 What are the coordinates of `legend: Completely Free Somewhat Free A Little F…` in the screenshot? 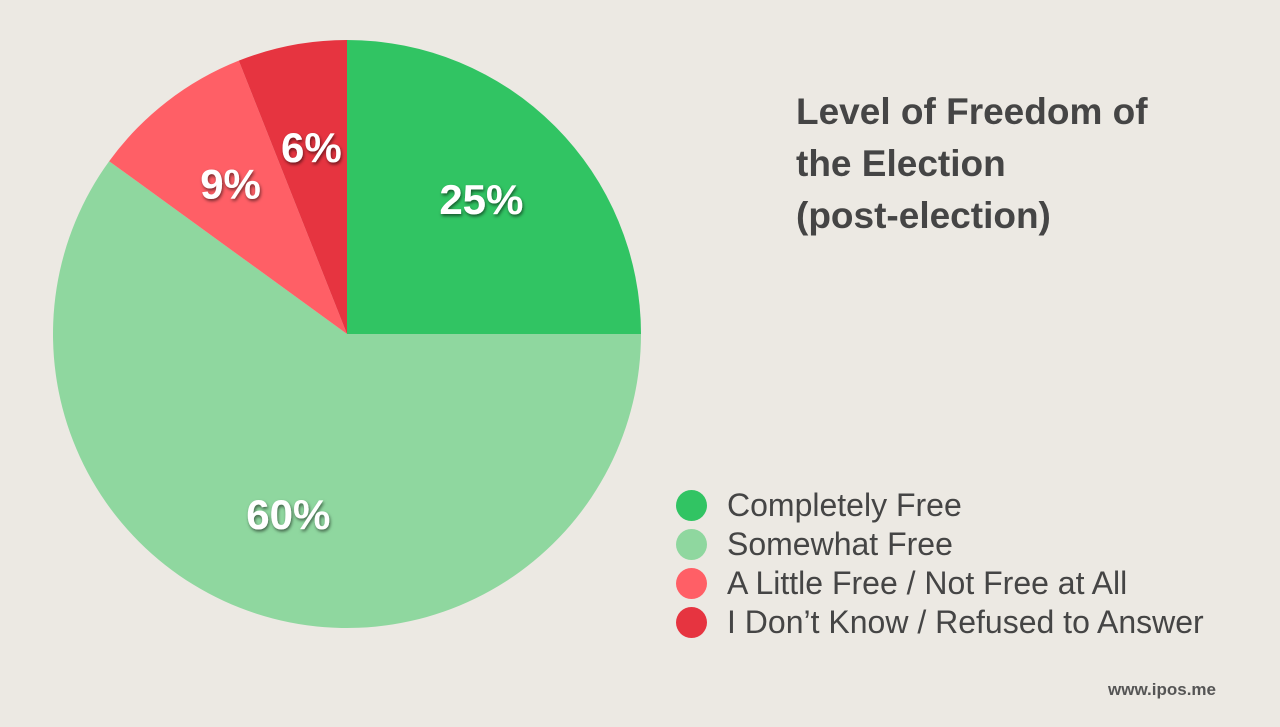 It's located at (940, 564).